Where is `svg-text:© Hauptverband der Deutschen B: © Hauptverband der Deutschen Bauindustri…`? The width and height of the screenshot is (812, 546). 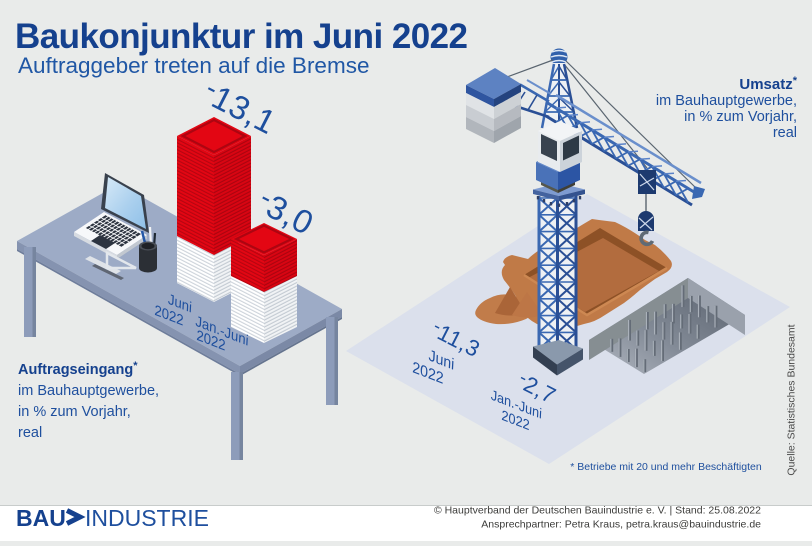 svg-text:© Hauptverband der Deutschen B: © Hauptverband der Deutschen Bauindustri… is located at coordinates (597, 511).